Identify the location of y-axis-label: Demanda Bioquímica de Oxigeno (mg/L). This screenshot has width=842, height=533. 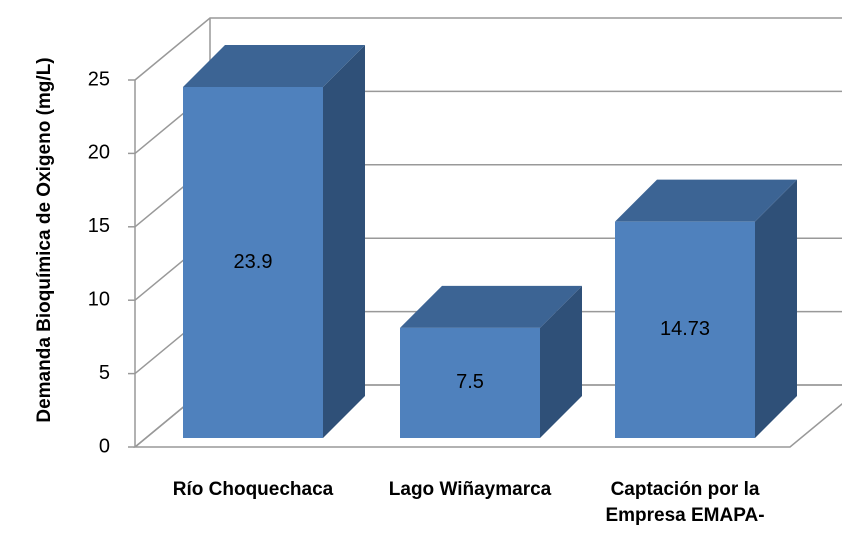
(44, 240).